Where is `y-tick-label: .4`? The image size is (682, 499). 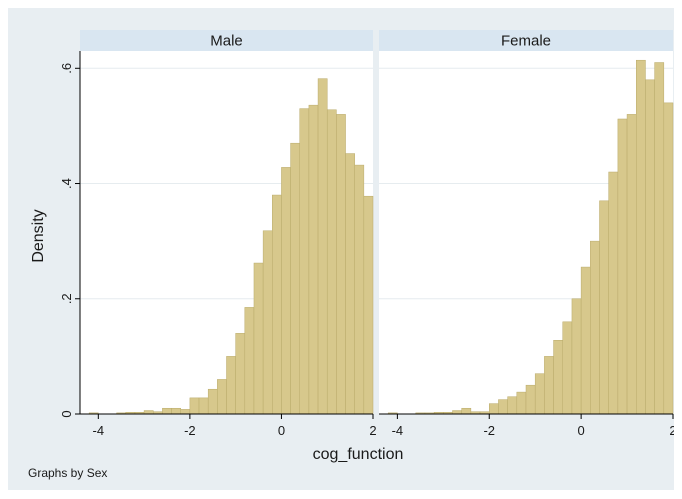 y-tick-label: .4 is located at coordinates (66, 183).